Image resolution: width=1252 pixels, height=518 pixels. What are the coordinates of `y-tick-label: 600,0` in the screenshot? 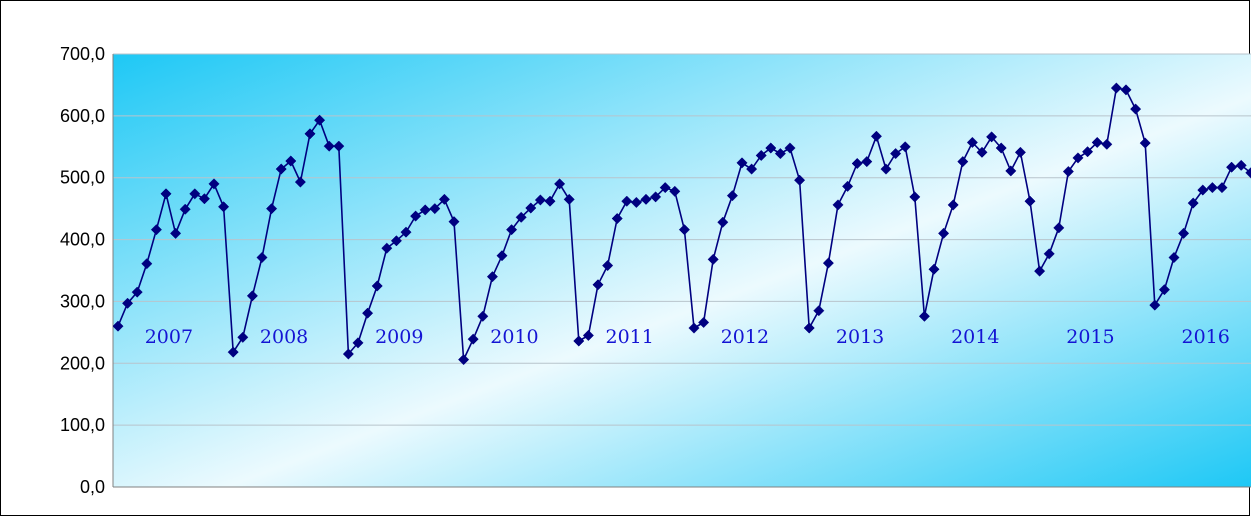 It's located at (82, 116).